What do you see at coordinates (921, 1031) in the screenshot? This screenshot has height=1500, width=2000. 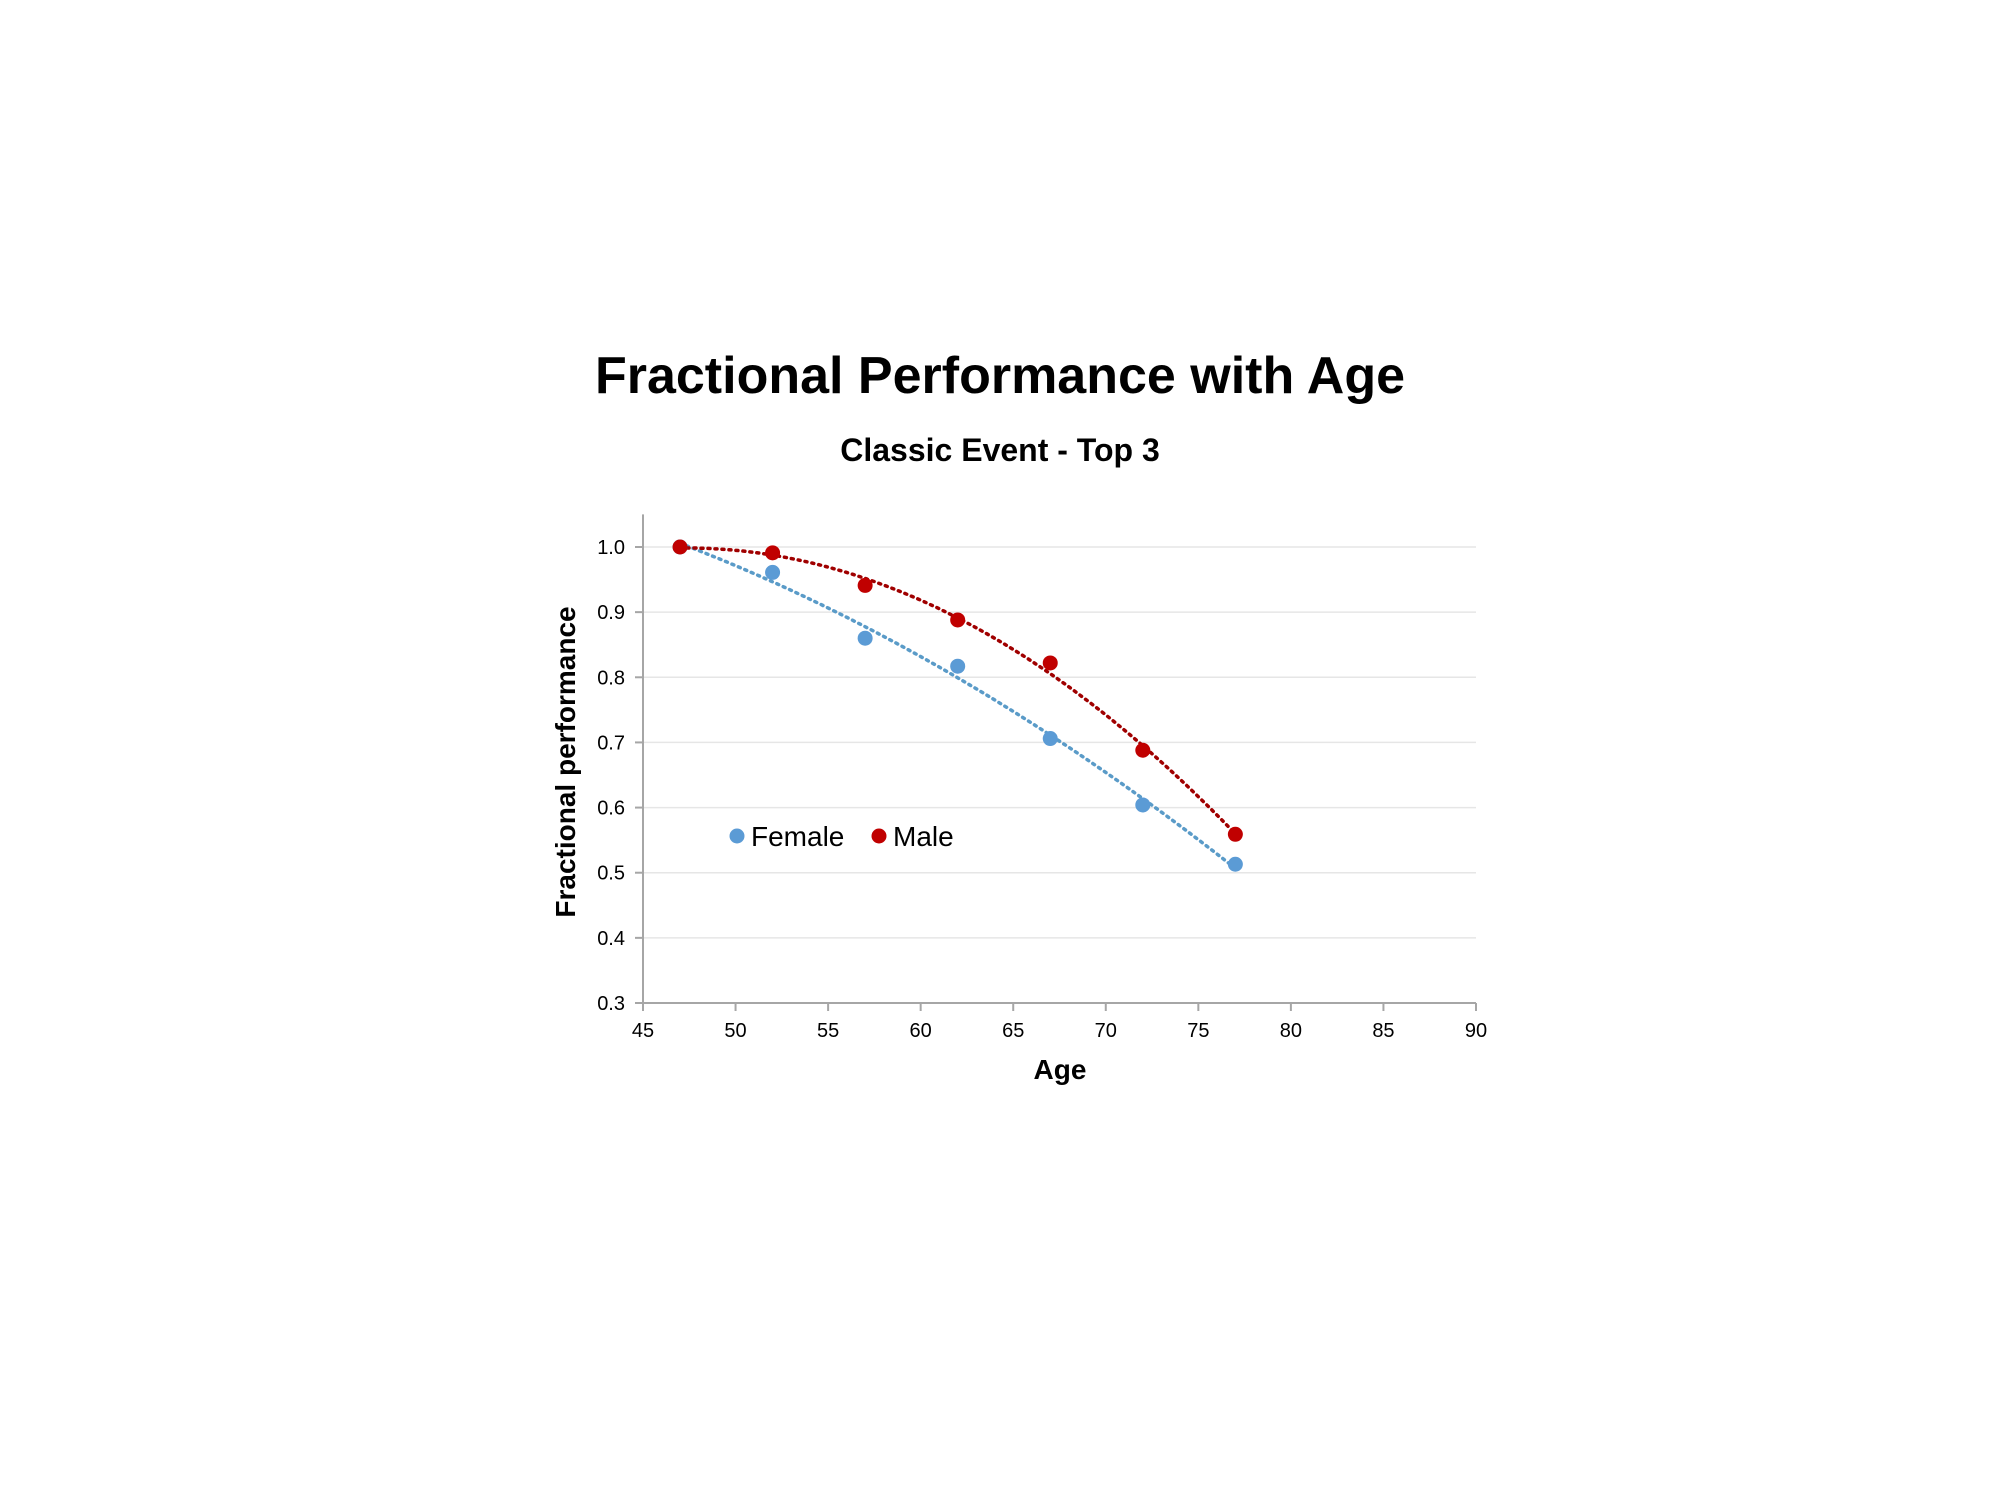 I see `x-tick-label: 60` at bounding box center [921, 1031].